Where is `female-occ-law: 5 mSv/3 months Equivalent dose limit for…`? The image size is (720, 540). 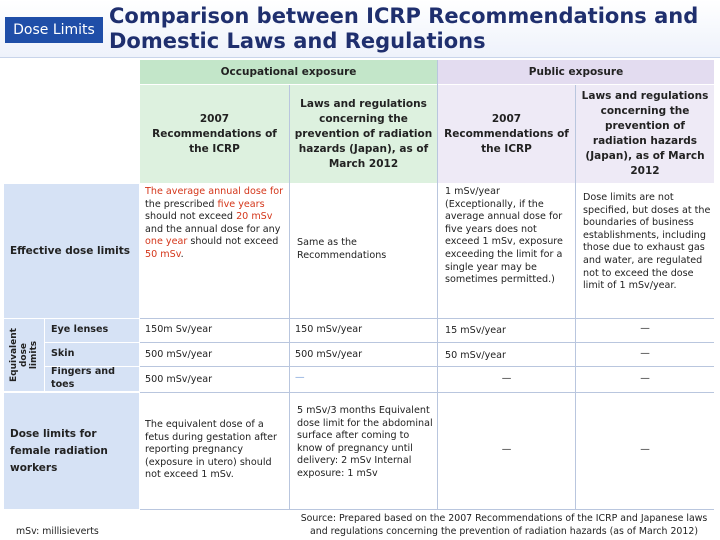 female-occ-law: 5 mSv/3 months Equivalent dose limit for… is located at coordinates (365, 442).